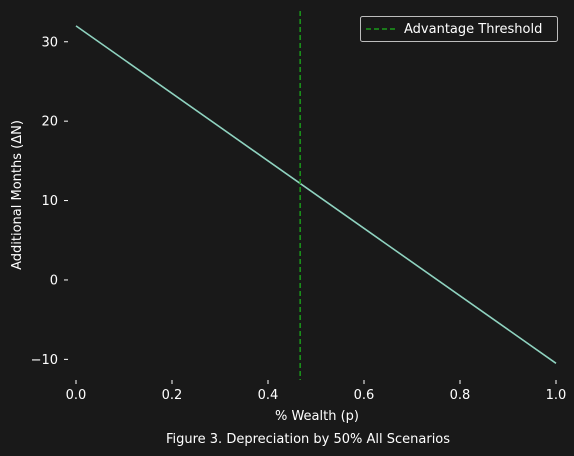  Describe the element at coordinates (54, 280) in the screenshot. I see `y-tick-label: 0` at that location.